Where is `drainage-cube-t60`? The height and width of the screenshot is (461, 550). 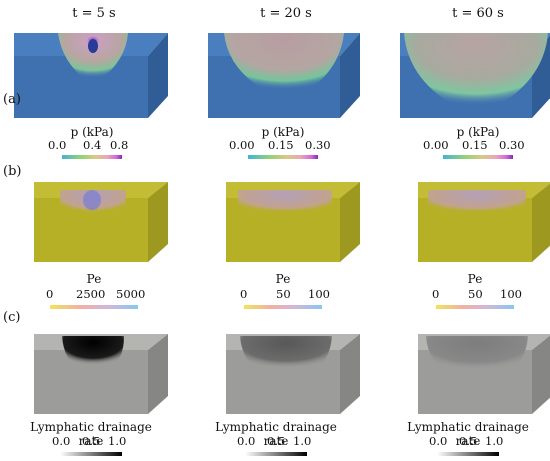
drainage-cube-t60 is located at coordinates (484, 374).